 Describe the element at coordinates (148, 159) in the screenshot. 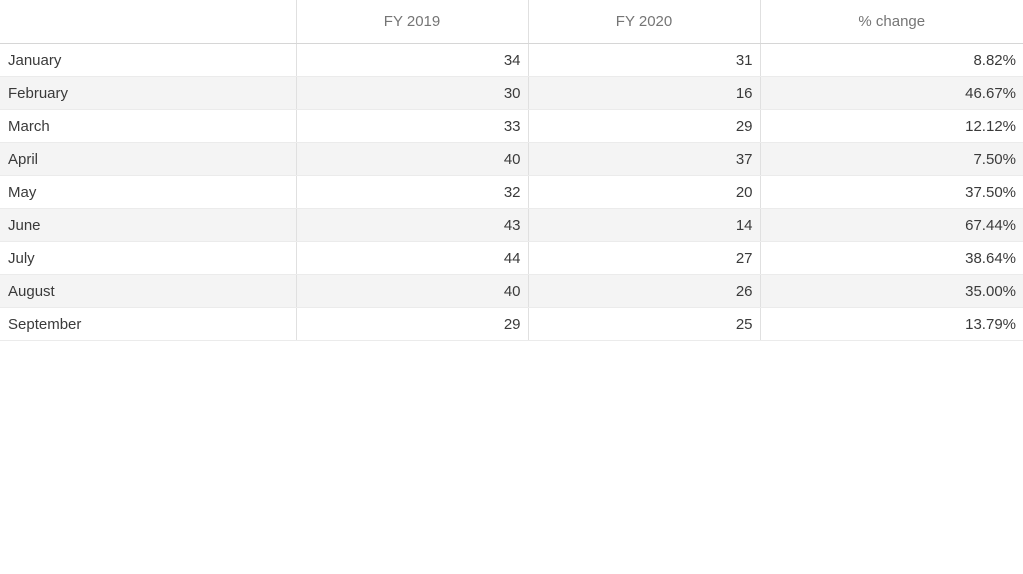

I see `month-cell: April` at that location.